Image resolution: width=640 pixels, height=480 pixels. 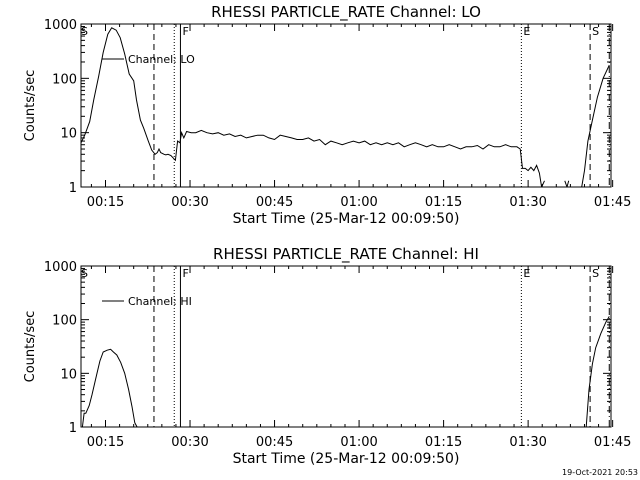 What do you see at coordinates (68, 374) in the screenshot?
I see `chart-1-ytick-label: 10` at bounding box center [68, 374].